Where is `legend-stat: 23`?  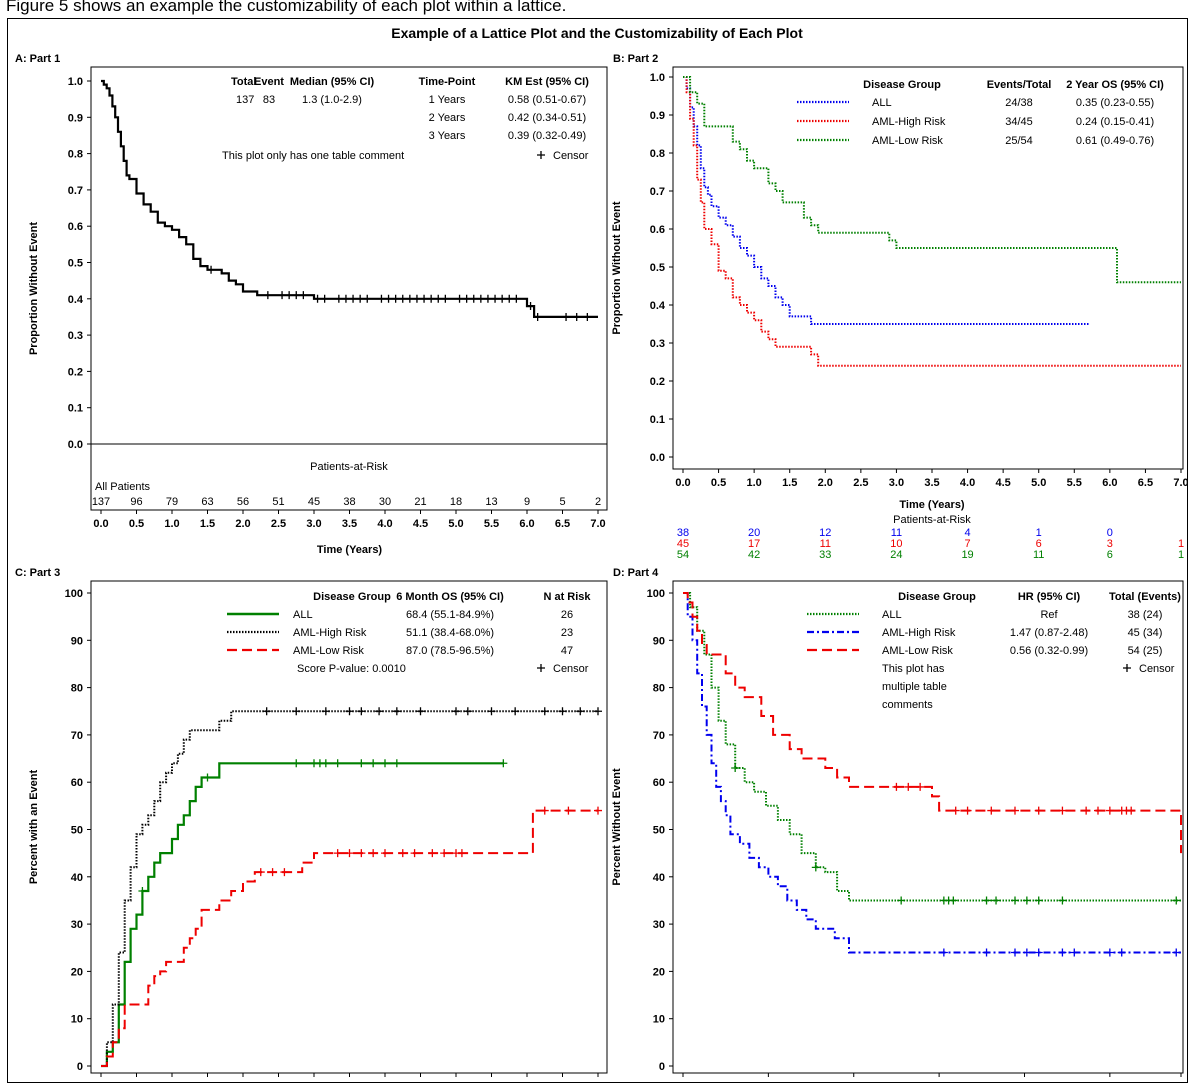 legend-stat: 23 is located at coordinates (567, 633).